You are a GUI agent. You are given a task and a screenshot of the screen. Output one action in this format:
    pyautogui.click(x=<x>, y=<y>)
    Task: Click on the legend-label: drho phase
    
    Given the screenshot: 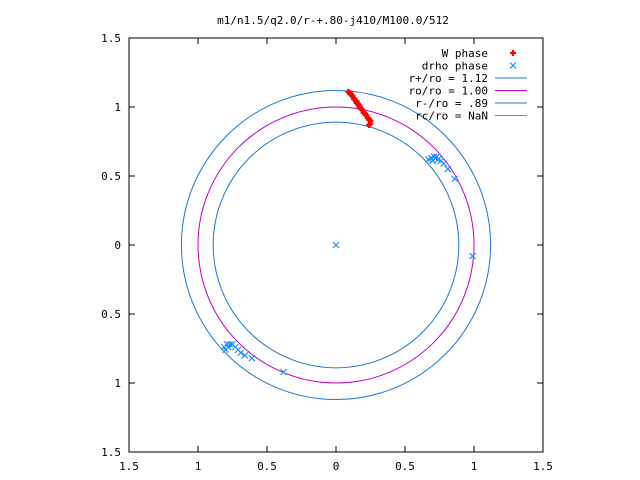 What is the action you would take?
    pyautogui.click(x=455, y=66)
    